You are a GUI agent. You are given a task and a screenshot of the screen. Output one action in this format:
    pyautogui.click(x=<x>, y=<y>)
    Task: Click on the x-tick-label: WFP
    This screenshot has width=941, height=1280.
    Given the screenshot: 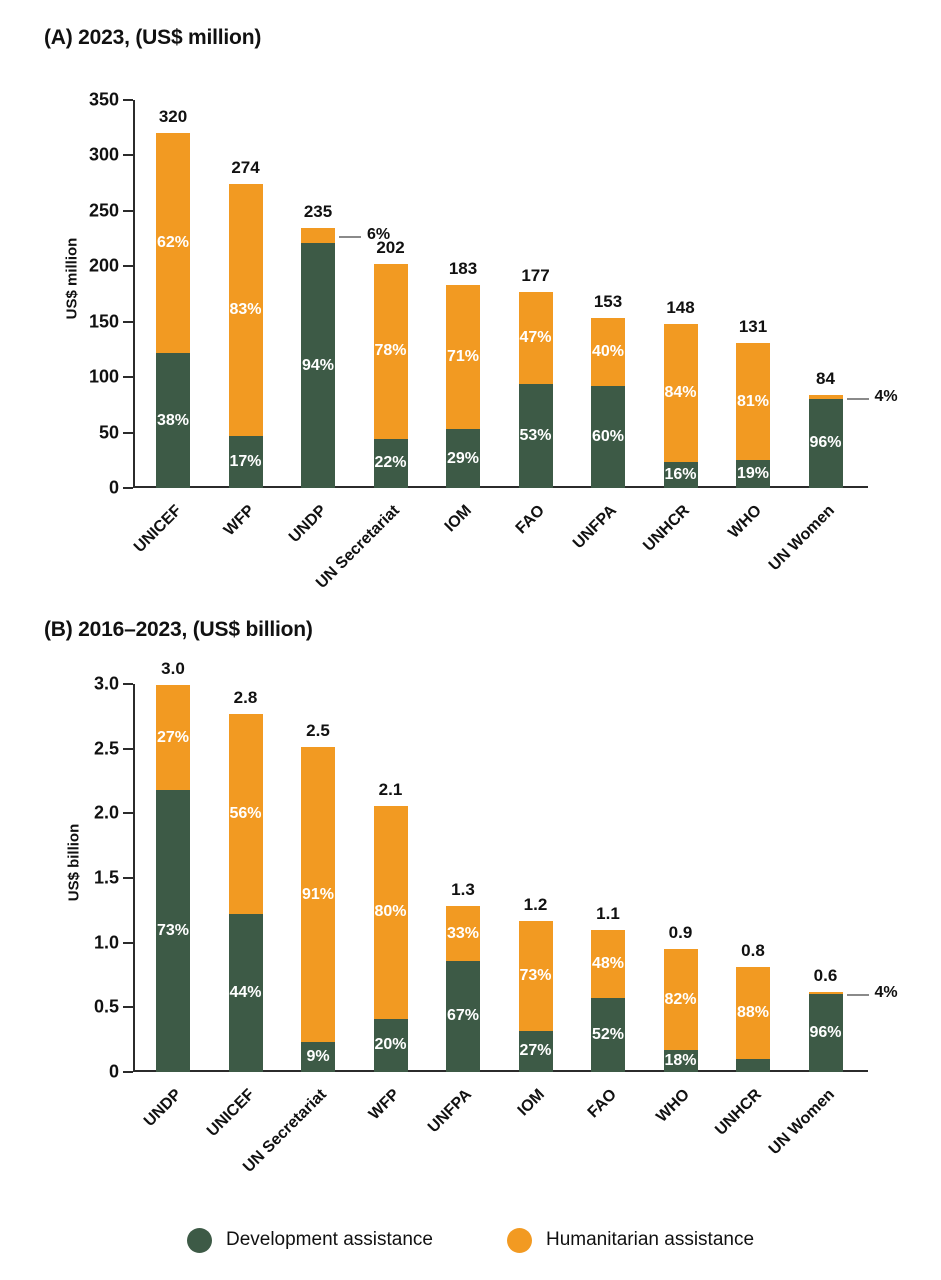 What is the action you would take?
    pyautogui.click(x=384, y=1105)
    